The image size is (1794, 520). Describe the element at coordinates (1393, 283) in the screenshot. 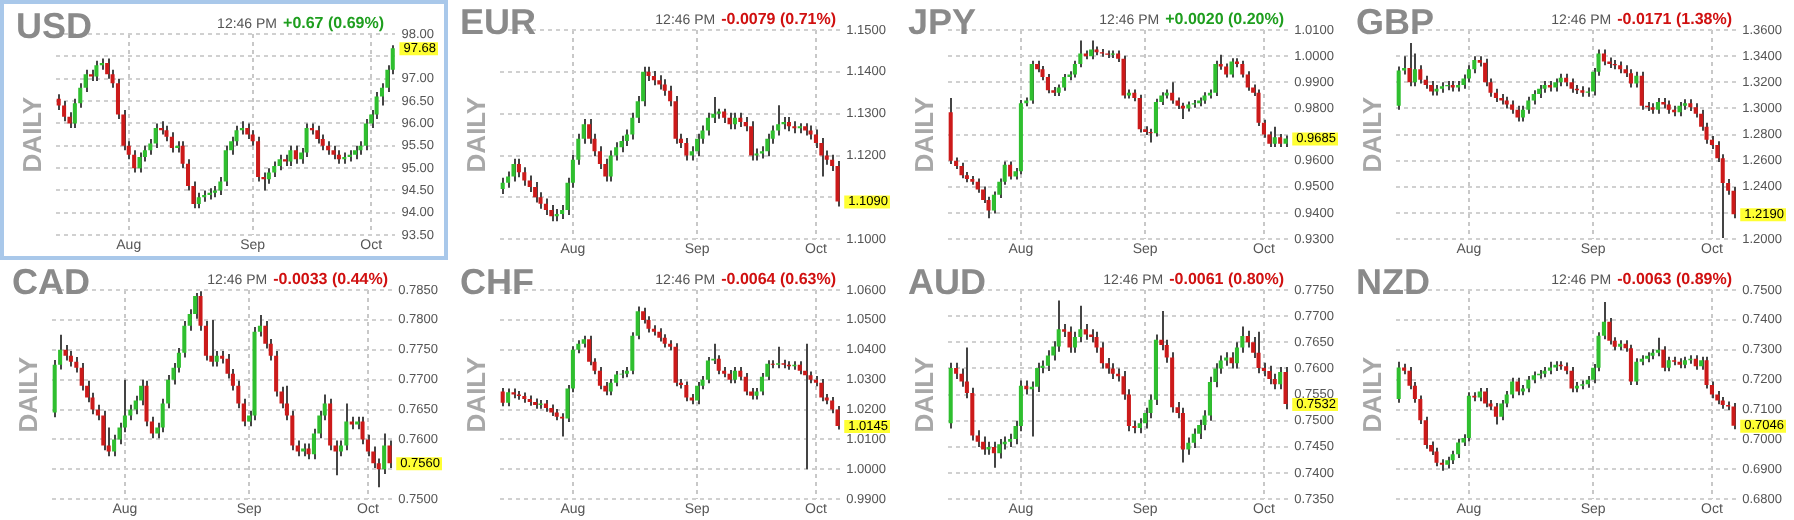

I see `chart-title: NZD` at that location.